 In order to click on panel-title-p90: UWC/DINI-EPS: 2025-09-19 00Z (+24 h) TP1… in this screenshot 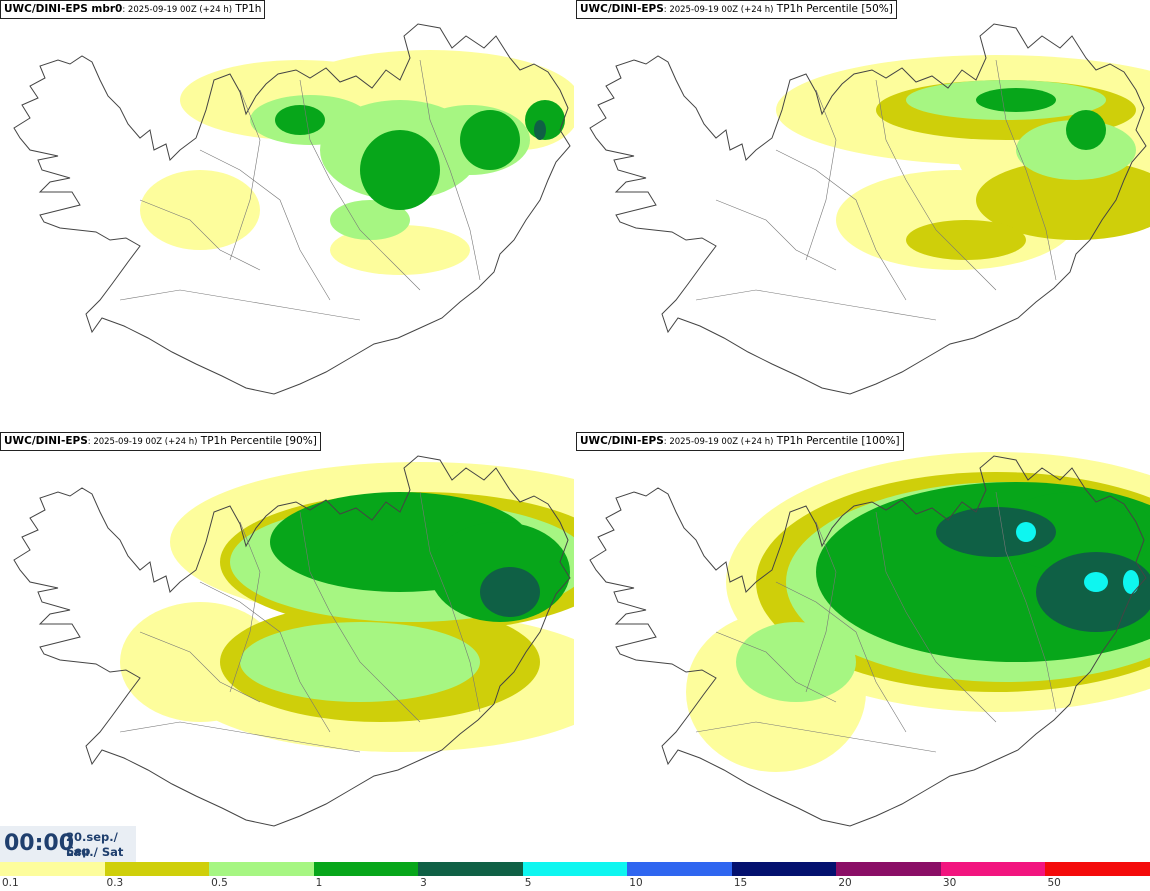, I will do `click(160, 441)`.